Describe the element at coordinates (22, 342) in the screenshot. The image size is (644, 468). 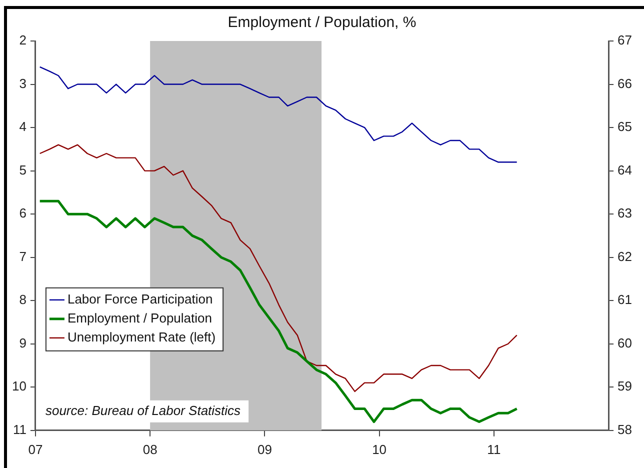
I see `y-tick-label: 9` at that location.